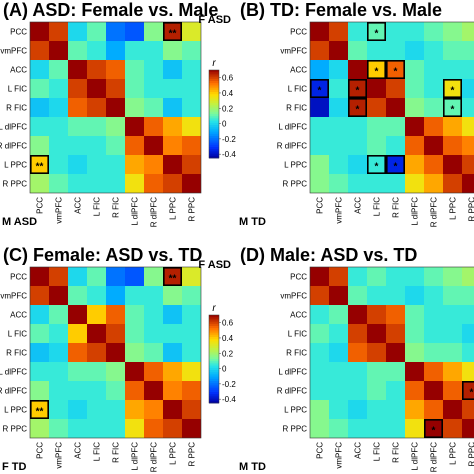  Describe the element at coordinates (292, 372) in the screenshot. I see `row-tick-label: L dlPFC` at that location.